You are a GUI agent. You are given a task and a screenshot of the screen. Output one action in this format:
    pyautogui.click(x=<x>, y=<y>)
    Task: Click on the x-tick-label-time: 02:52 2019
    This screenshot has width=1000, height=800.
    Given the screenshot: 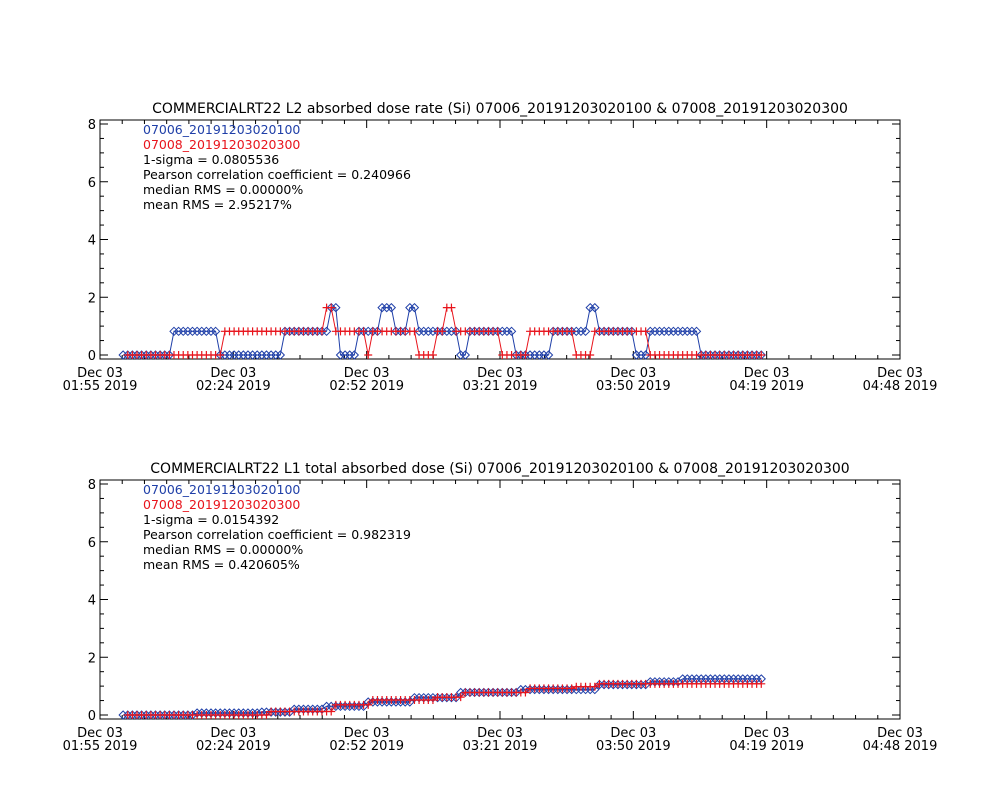 What is the action you would take?
    pyautogui.click(x=366, y=386)
    